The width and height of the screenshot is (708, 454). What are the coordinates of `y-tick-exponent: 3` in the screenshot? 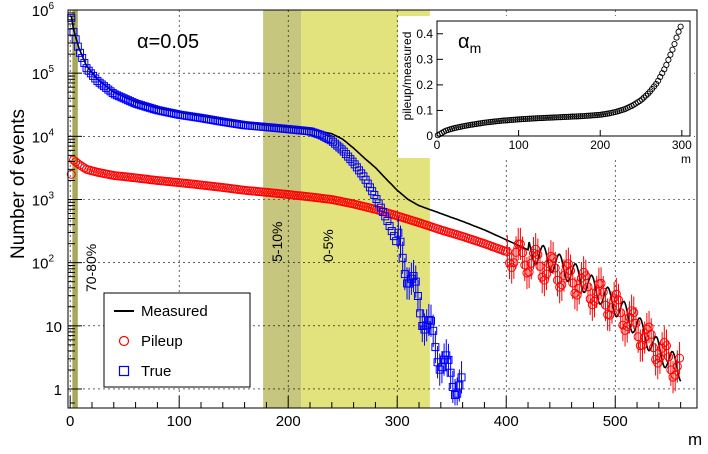 It's located at (51, 195).